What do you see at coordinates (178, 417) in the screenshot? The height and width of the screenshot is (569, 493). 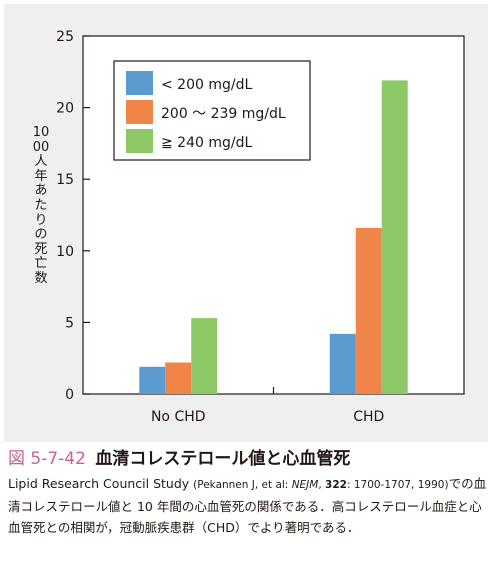 I see `category-label: No CHD` at bounding box center [178, 417].